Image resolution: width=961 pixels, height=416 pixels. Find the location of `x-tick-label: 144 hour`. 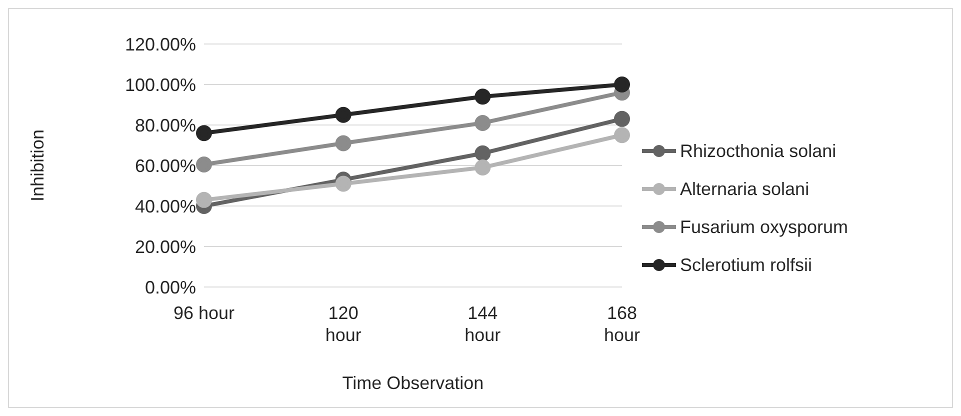

x-tick-label: 144 hour is located at coordinates (482, 324).